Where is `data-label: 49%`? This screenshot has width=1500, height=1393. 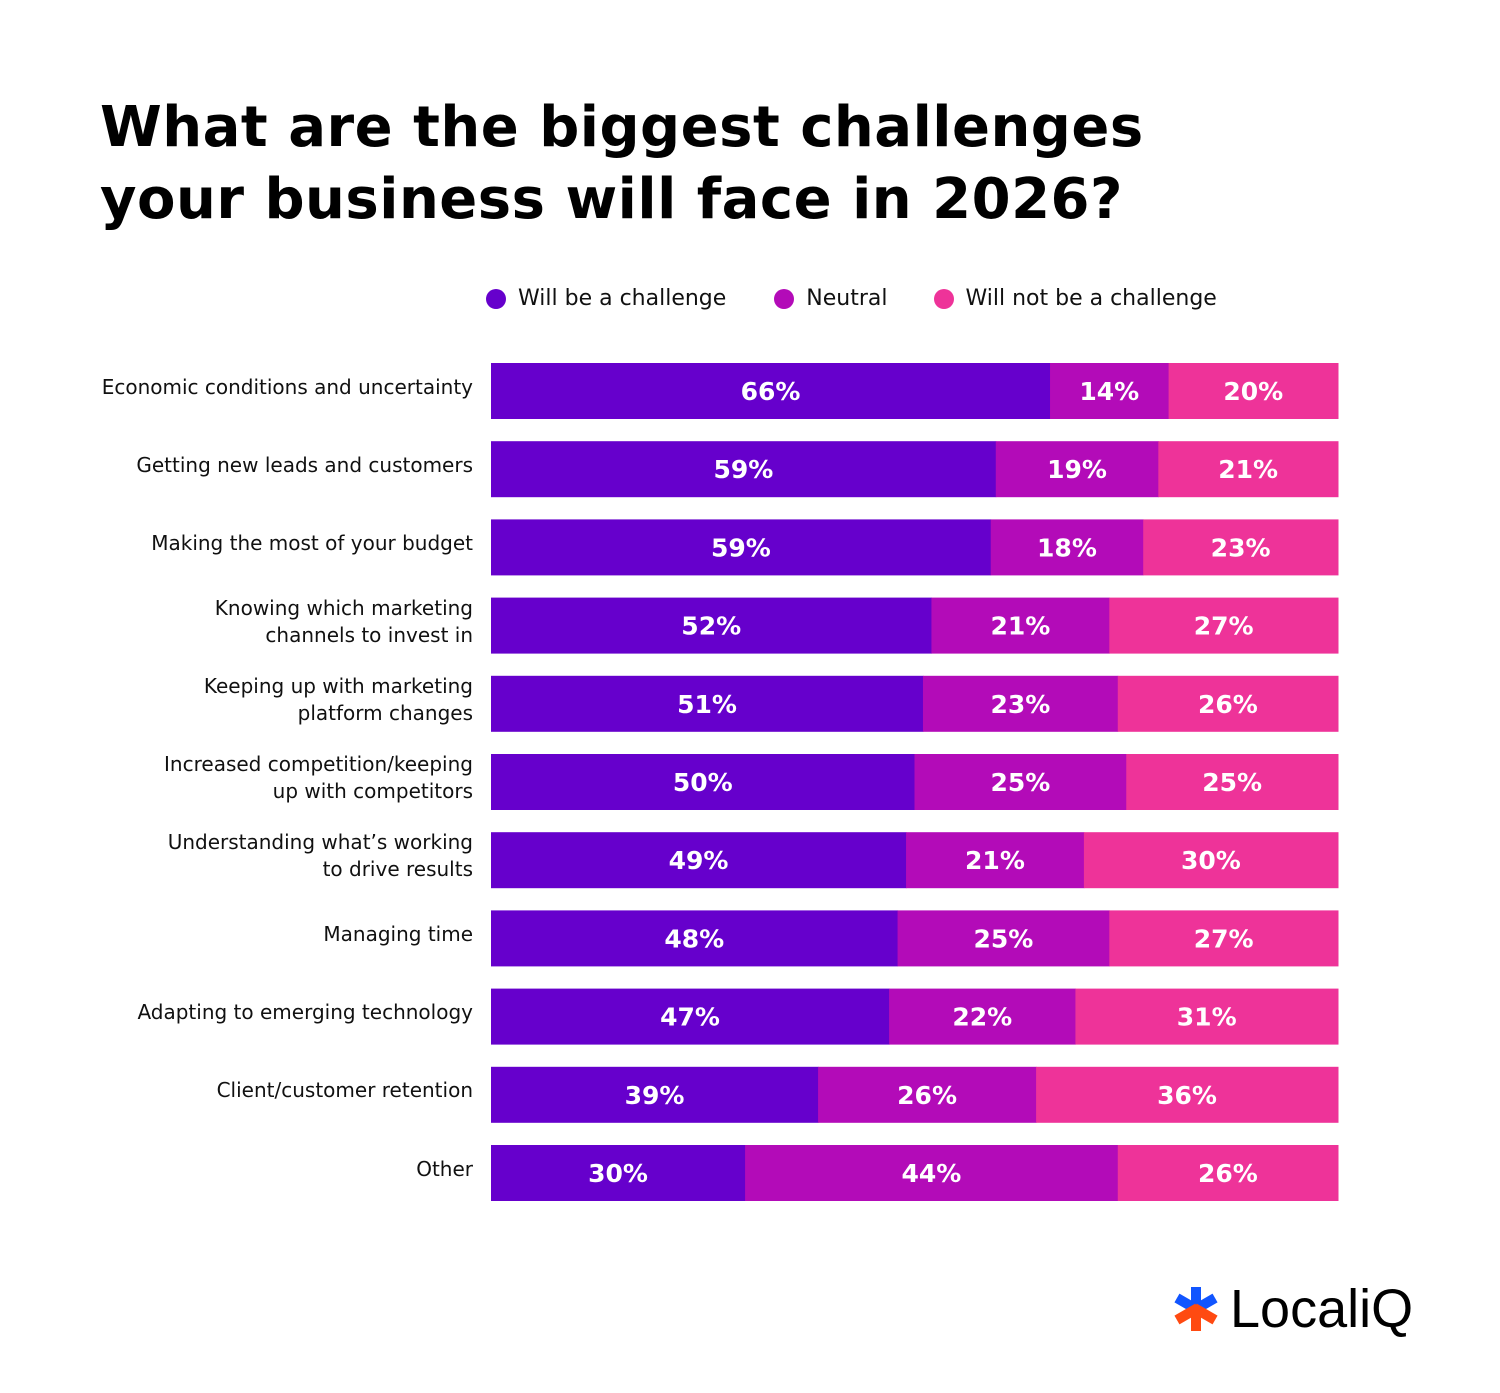
data-label: 49% is located at coordinates (699, 860).